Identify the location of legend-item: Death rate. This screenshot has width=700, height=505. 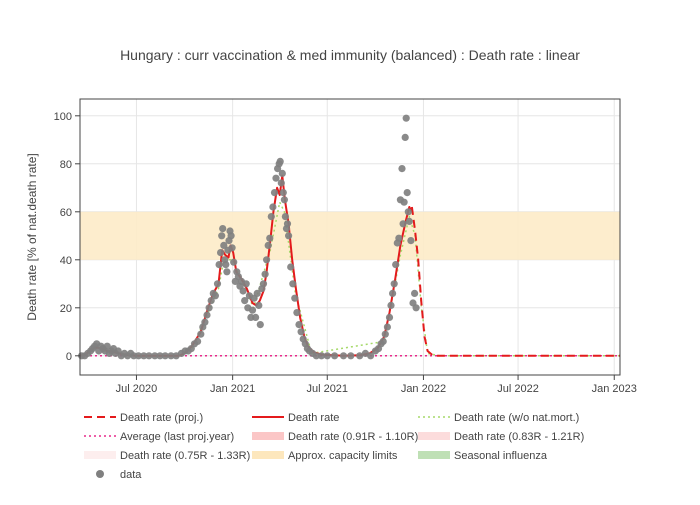
(295, 418).